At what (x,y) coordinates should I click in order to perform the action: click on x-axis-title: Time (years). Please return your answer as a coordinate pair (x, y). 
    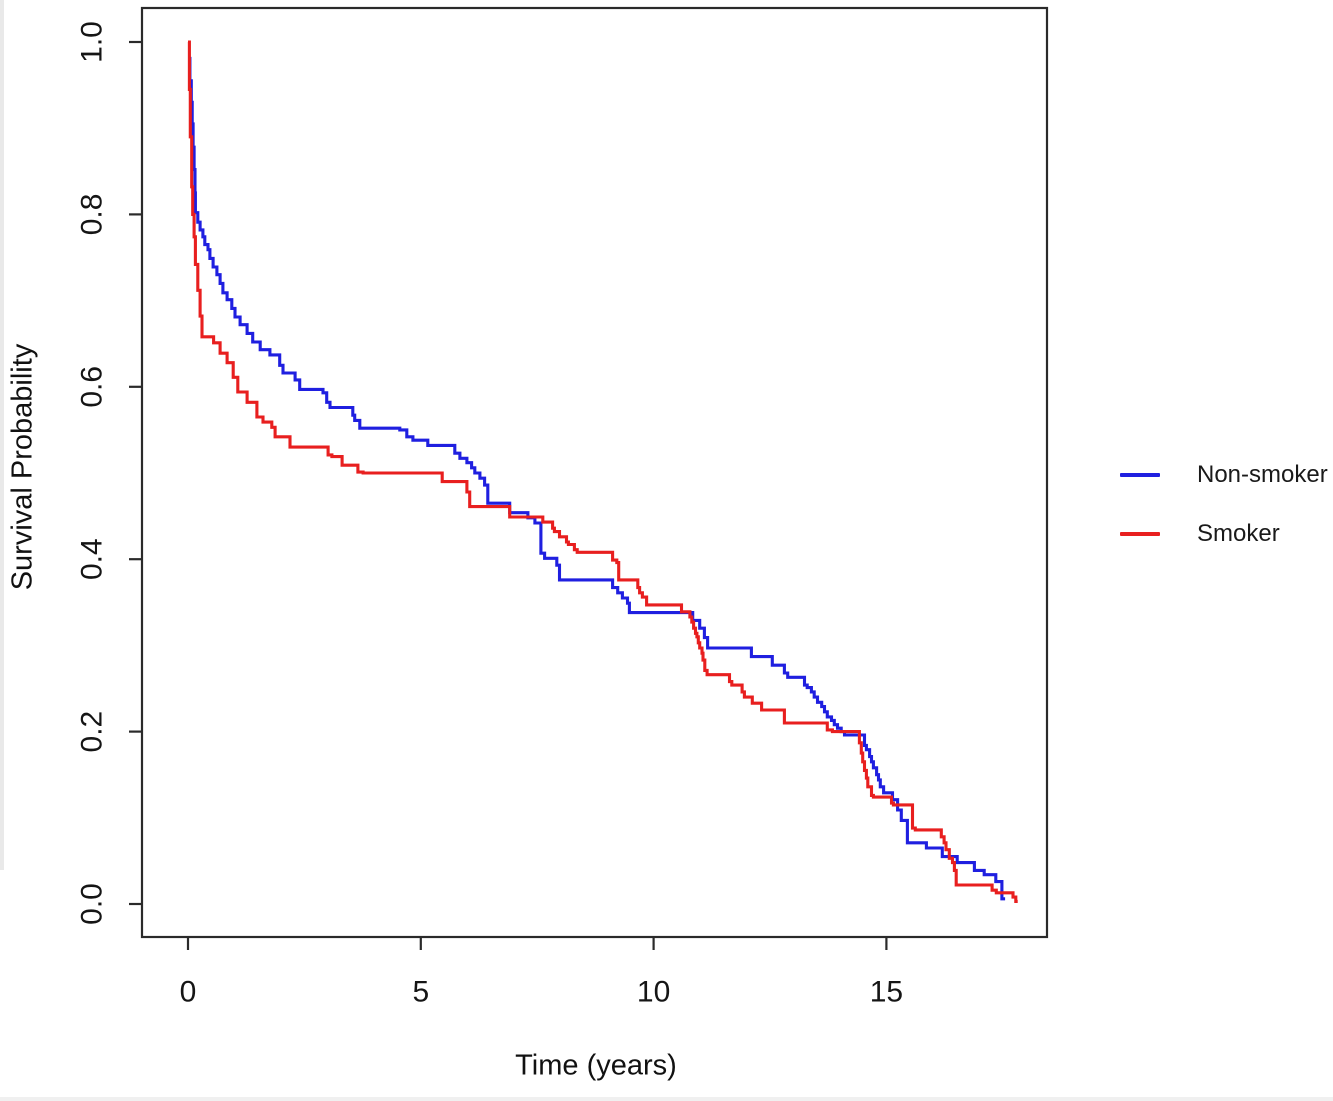
    Looking at the image, I should click on (596, 1065).